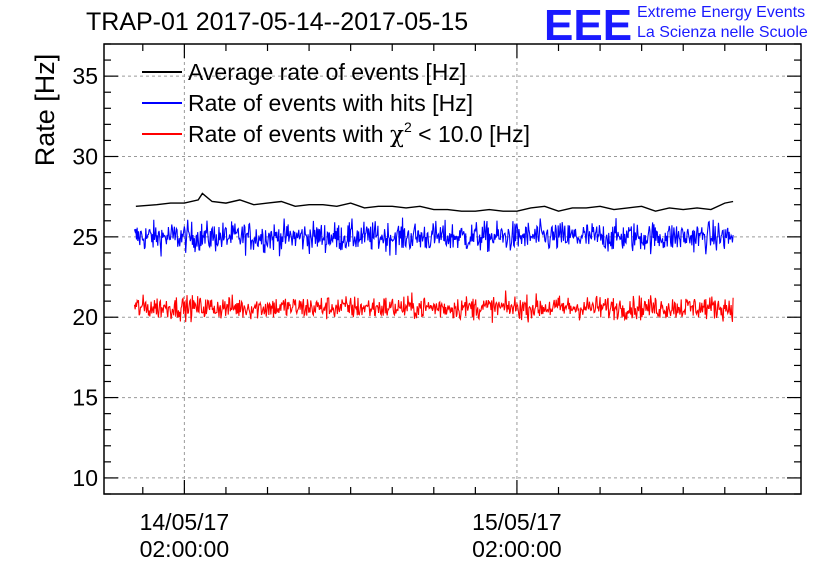 The height and width of the screenshot is (572, 836). What do you see at coordinates (721, 12) in the screenshot?
I see `logo-line-1: Extreme Energy Events` at bounding box center [721, 12].